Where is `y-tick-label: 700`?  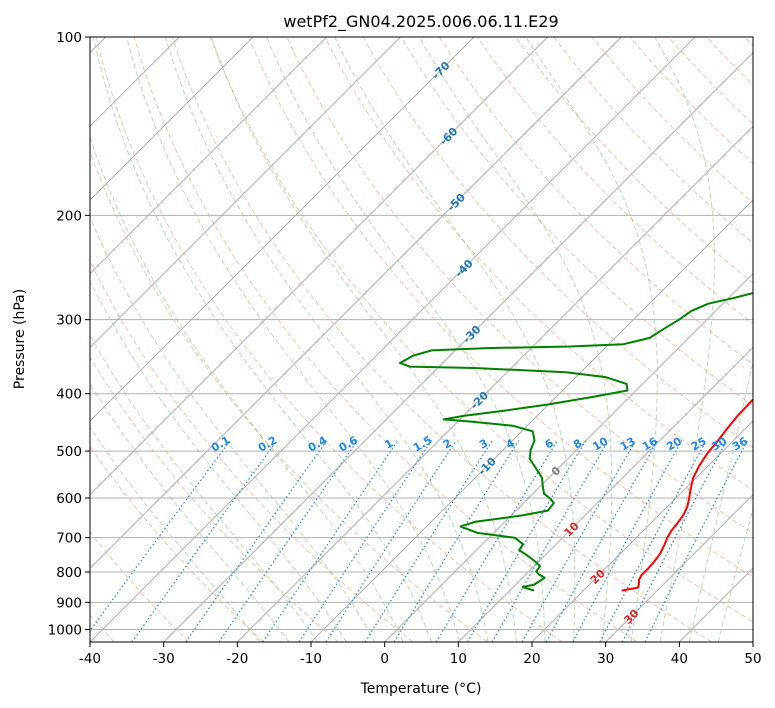
y-tick-label: 700 is located at coordinates (69, 539).